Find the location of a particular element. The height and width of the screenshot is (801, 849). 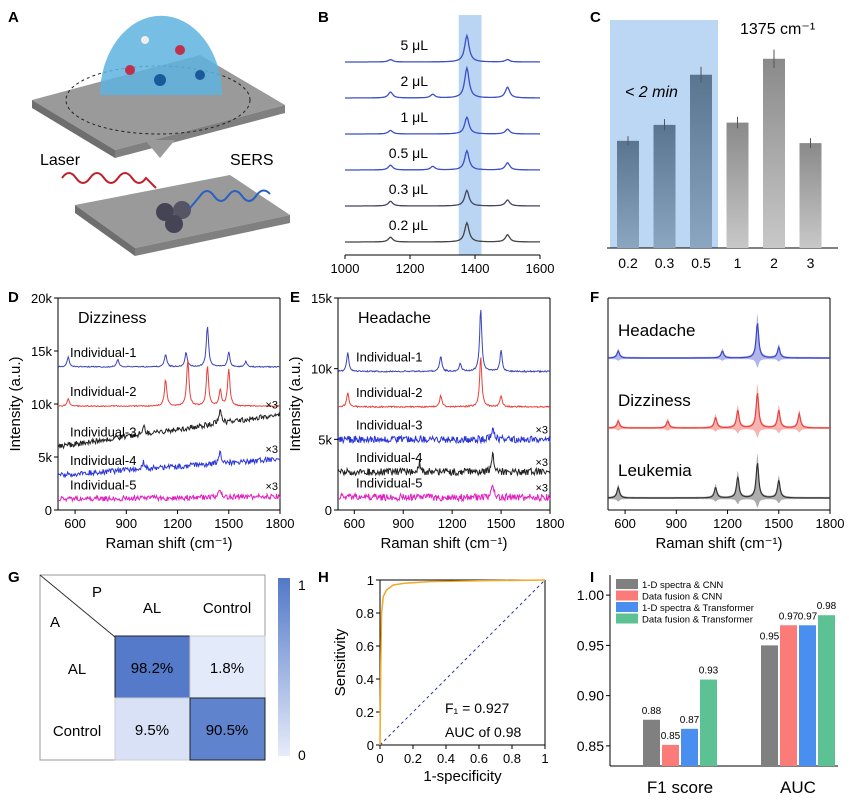

substrate-side is located at coordinates (73, 129).